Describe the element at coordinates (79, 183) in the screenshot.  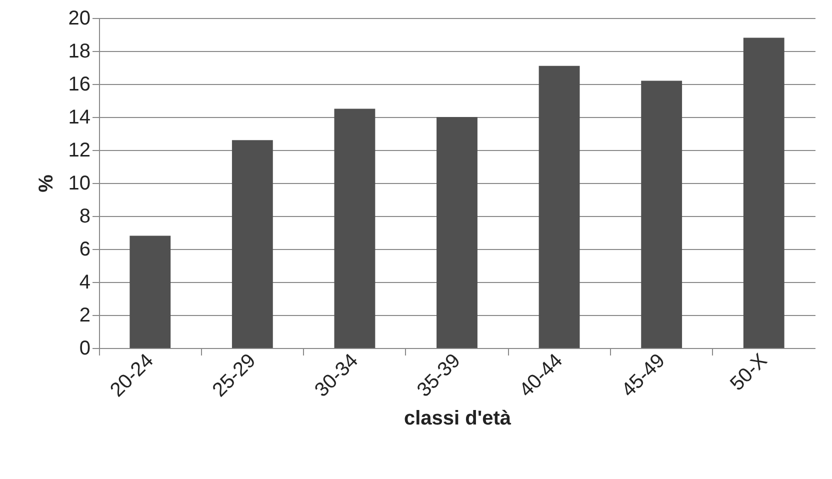
I see `y-tick-label: 10` at that location.